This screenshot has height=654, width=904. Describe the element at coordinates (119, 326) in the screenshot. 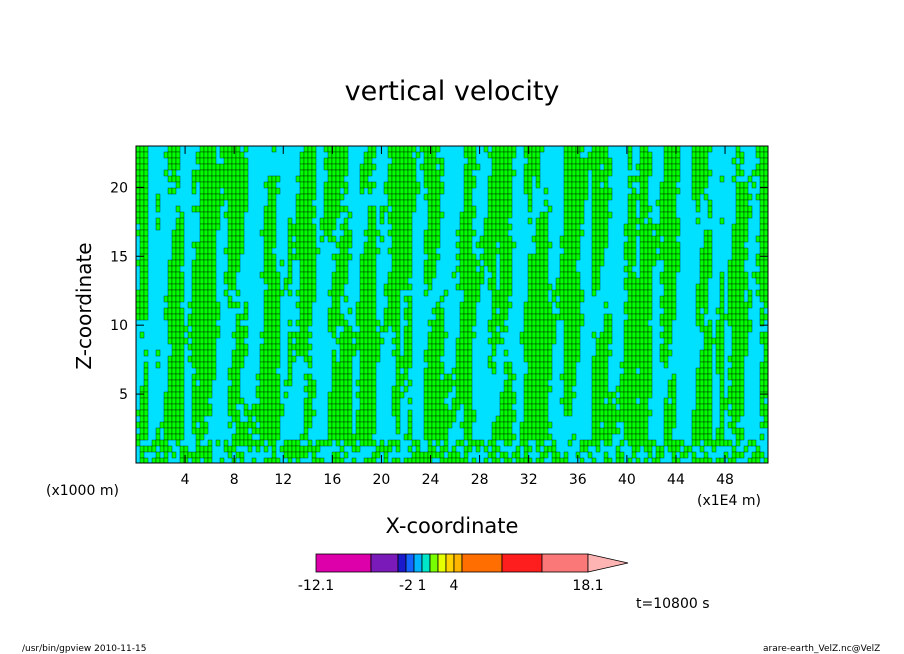

I see `y-tick-label: 10` at that location.